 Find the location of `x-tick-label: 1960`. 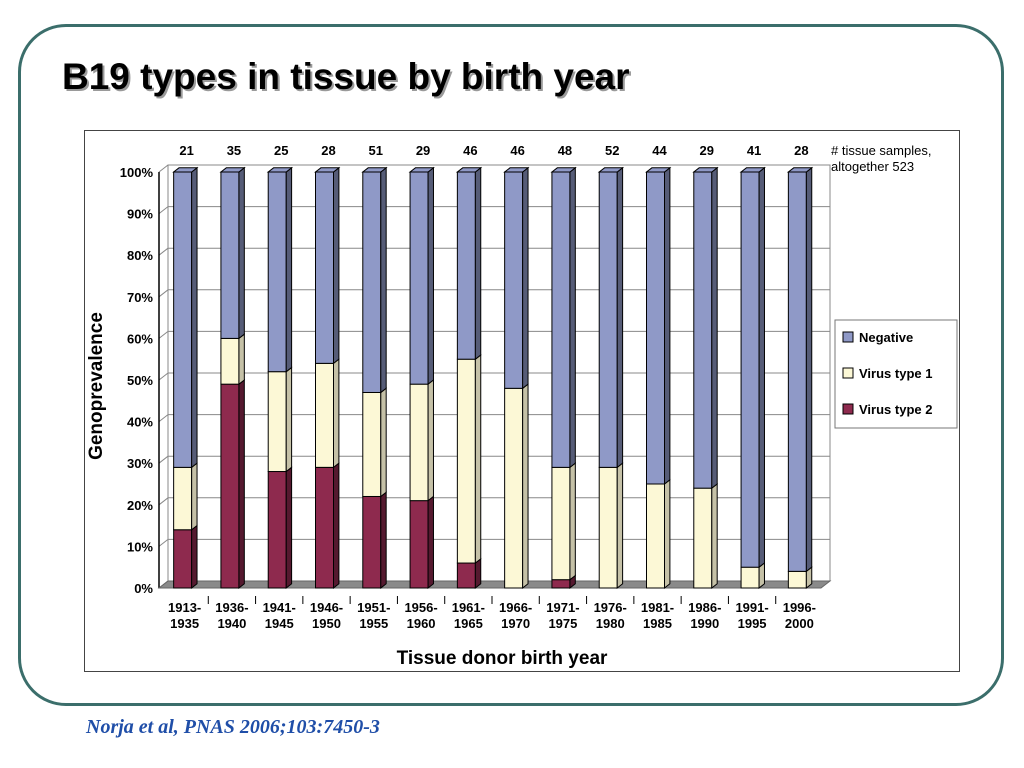

x-tick-label: 1960 is located at coordinates (421, 623).